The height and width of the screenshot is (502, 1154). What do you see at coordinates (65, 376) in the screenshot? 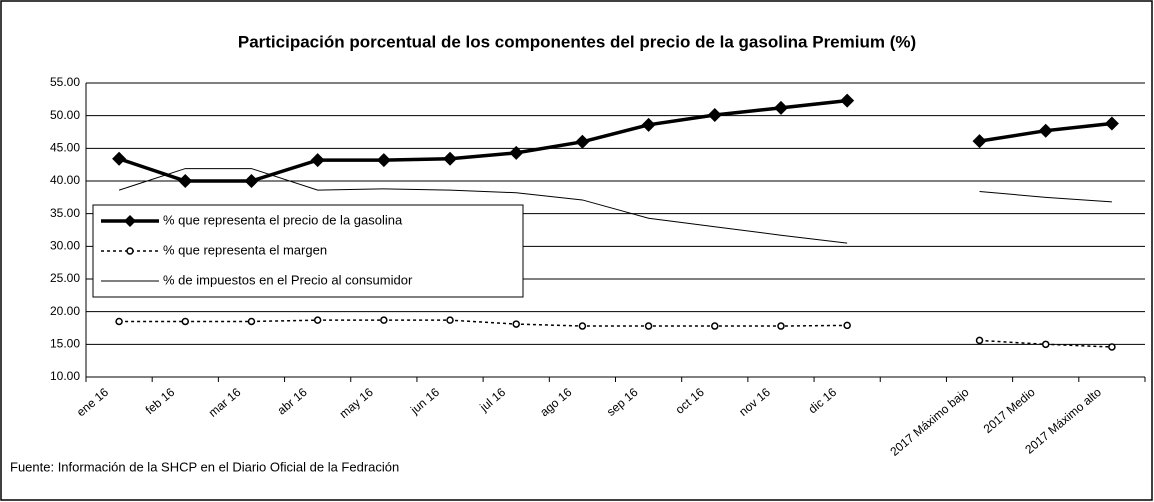
I see `y-tick-label: 10.00` at bounding box center [65, 376].